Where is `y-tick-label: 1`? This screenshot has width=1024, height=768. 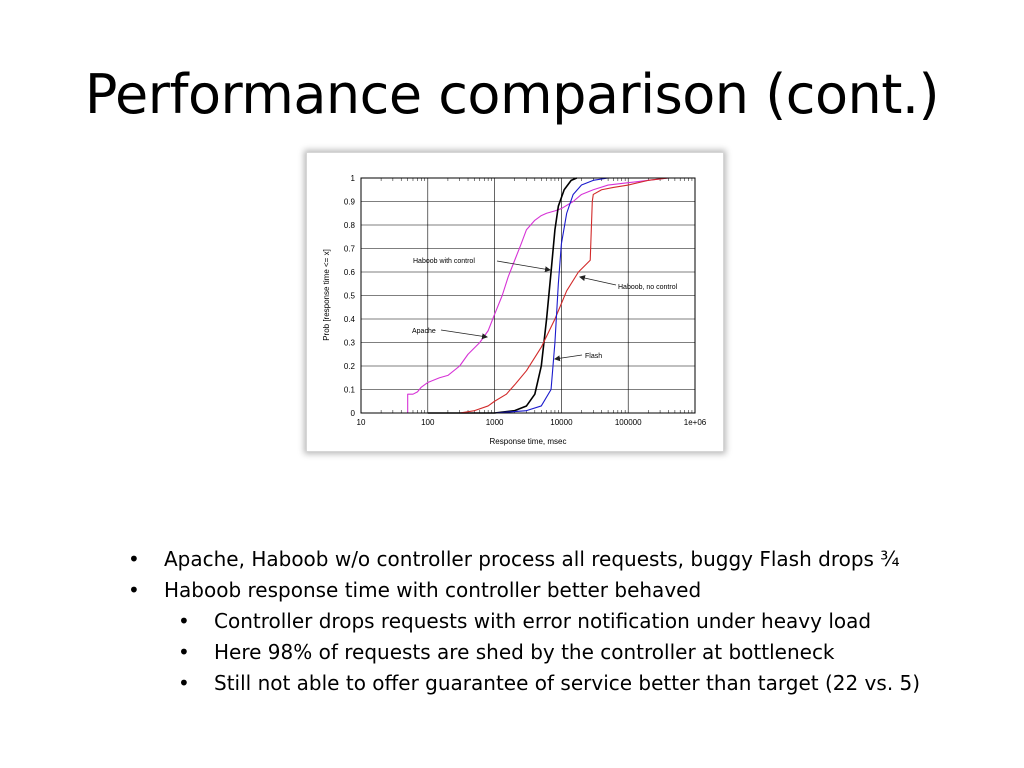 y-tick-label: 1 is located at coordinates (353, 178).